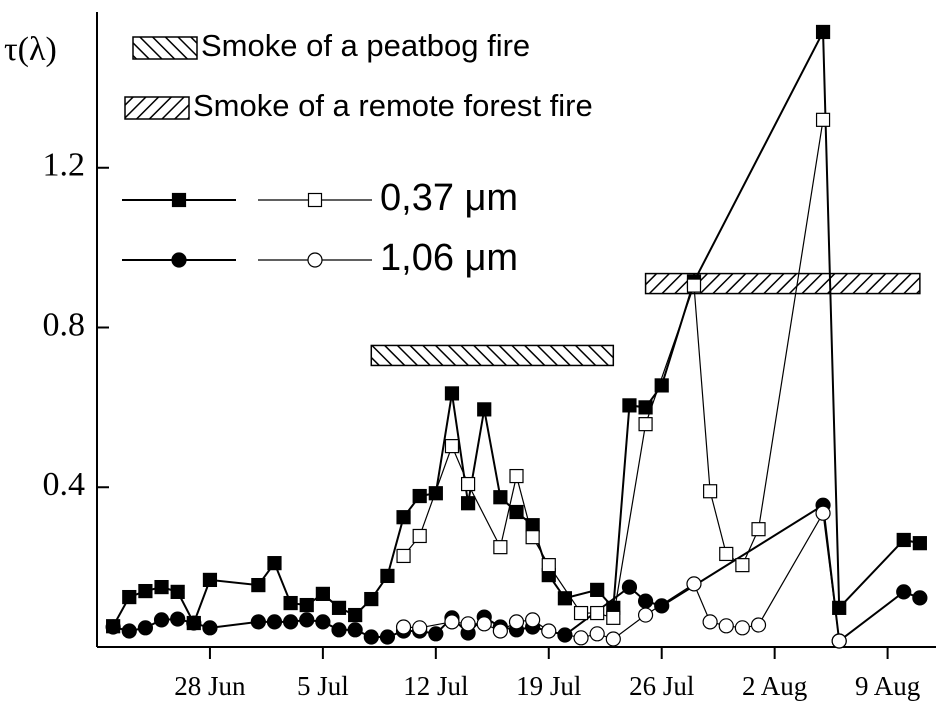 This screenshot has width=941, height=713. Describe the element at coordinates (393, 105) in the screenshot. I see `annotation-legend-label: Smoke of a remote forest fire` at that location.